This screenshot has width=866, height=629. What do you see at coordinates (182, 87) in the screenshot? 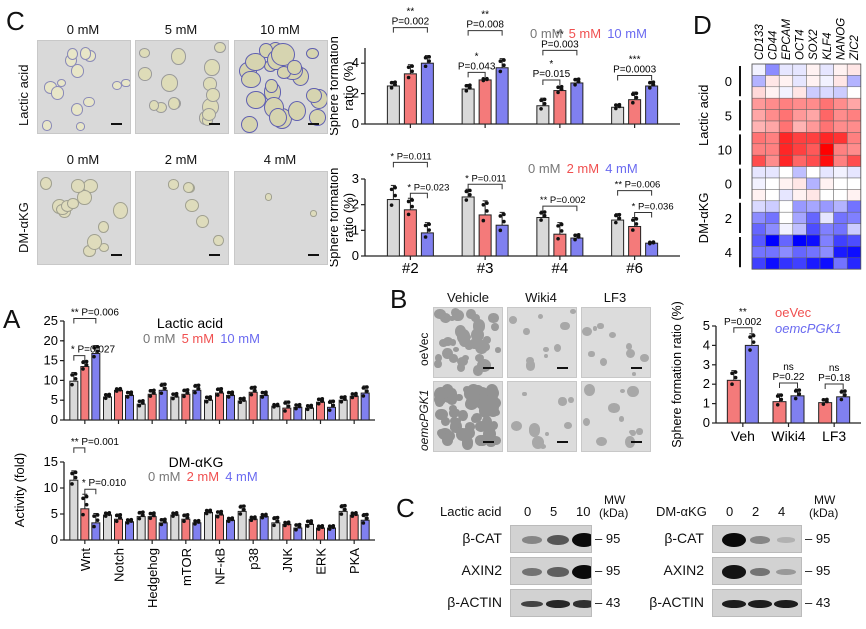
I see `micrograph-lactic-5mm` at bounding box center [182, 87].